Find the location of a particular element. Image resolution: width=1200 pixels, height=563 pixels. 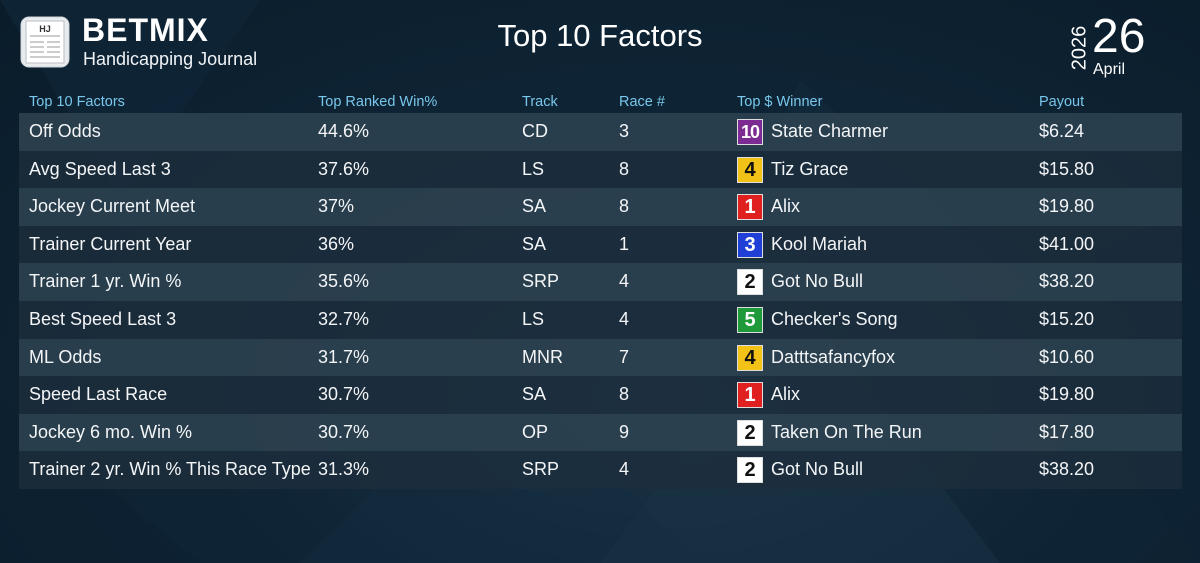

factor-cell: ML Odds is located at coordinates (65, 356).